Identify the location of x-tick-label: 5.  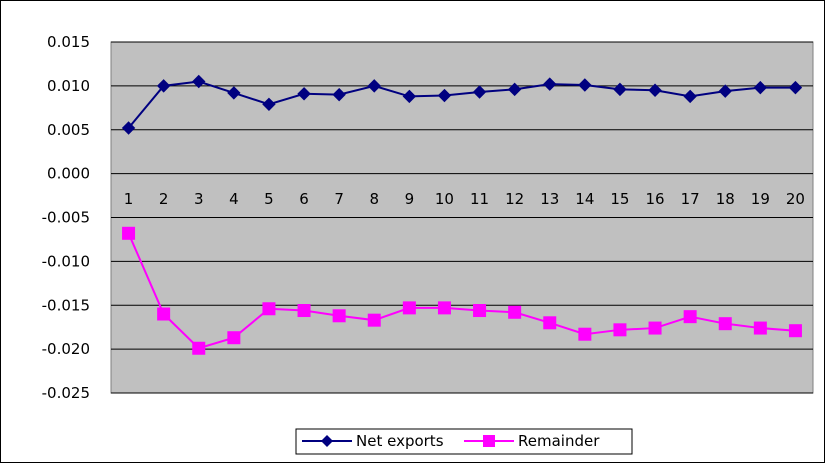
(269, 199).